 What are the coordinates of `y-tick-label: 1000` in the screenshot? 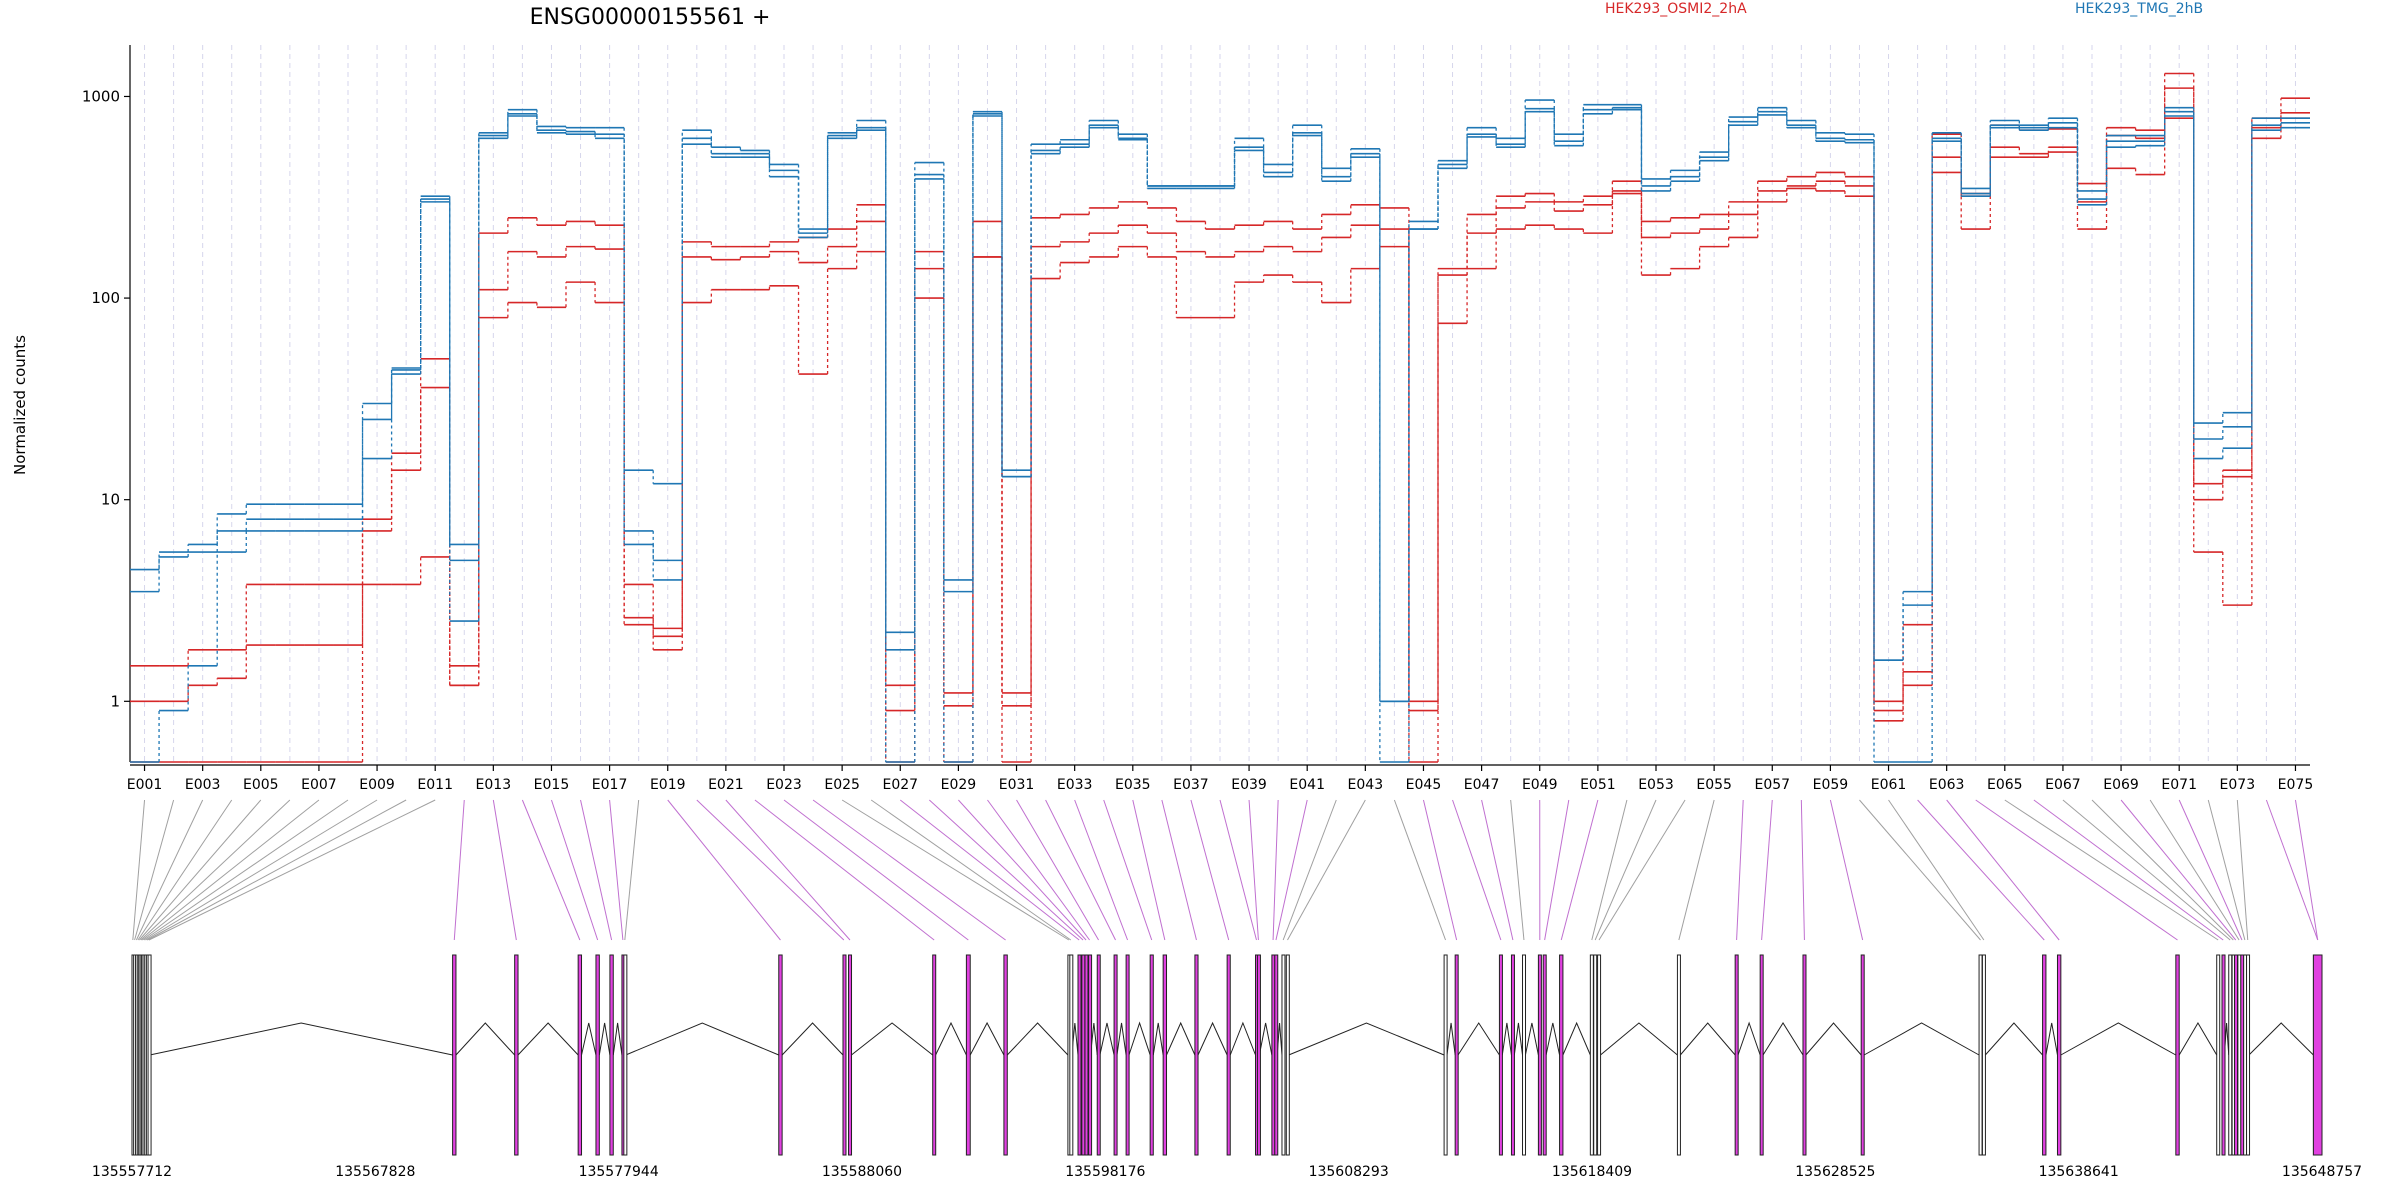 It's located at (101, 96).